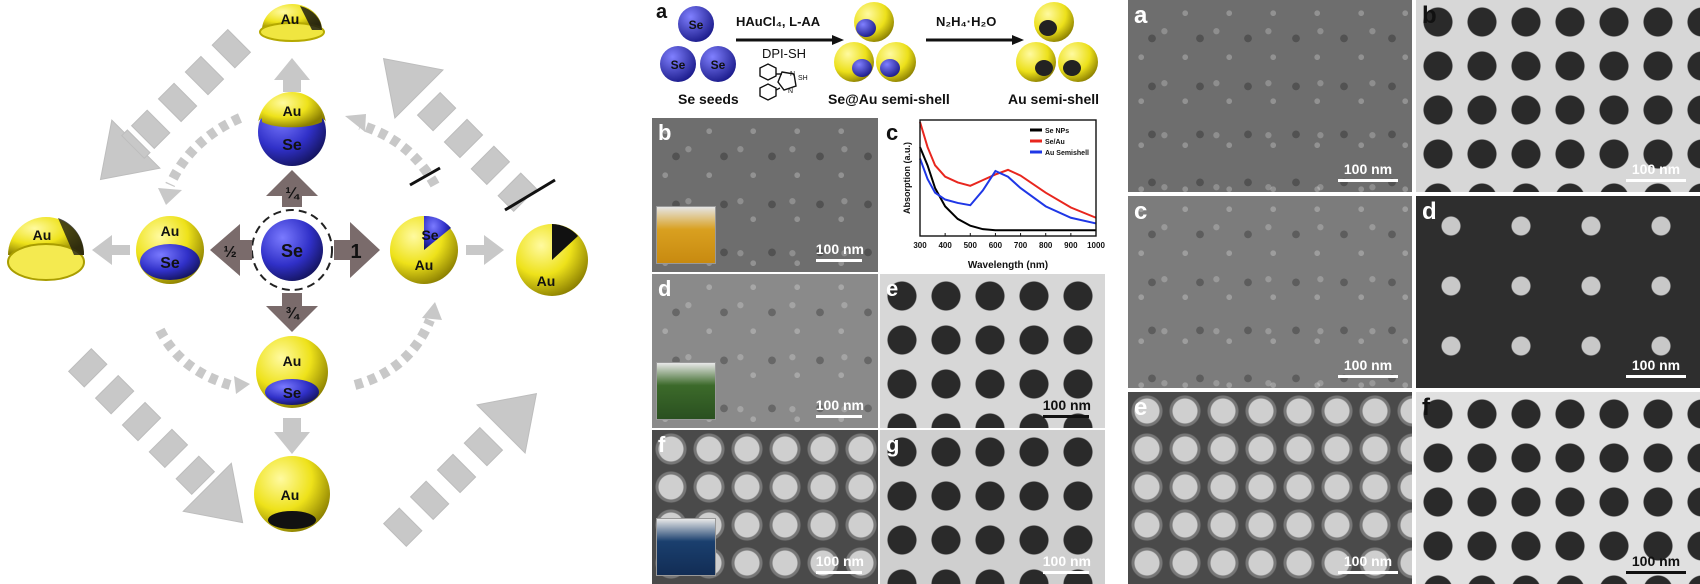 The width and height of the screenshot is (1700, 584). What do you see at coordinates (546, 281) in the screenshot?
I see `far-right-au-label: Au` at bounding box center [546, 281].